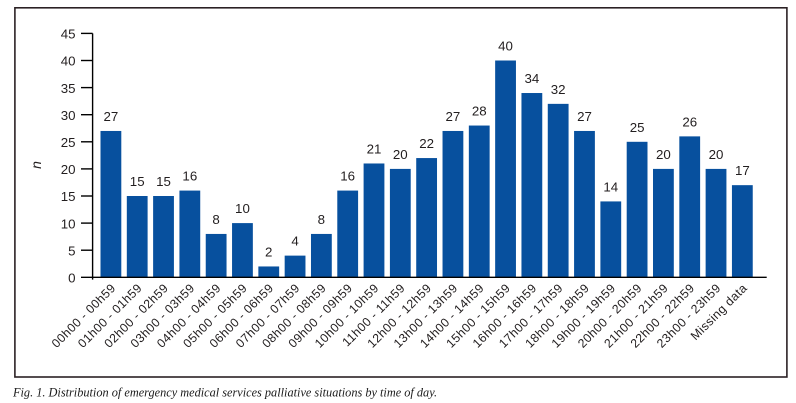 The image size is (796, 403). I want to click on svg-text: 22, so click(426, 143).